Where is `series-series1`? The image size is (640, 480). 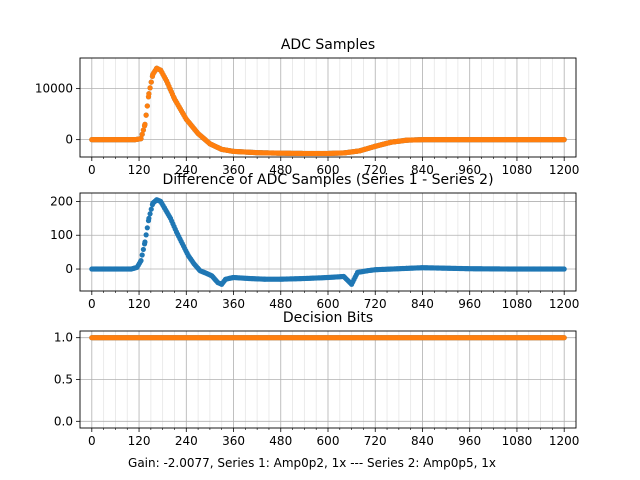 series-series1 is located at coordinates (328, 242).